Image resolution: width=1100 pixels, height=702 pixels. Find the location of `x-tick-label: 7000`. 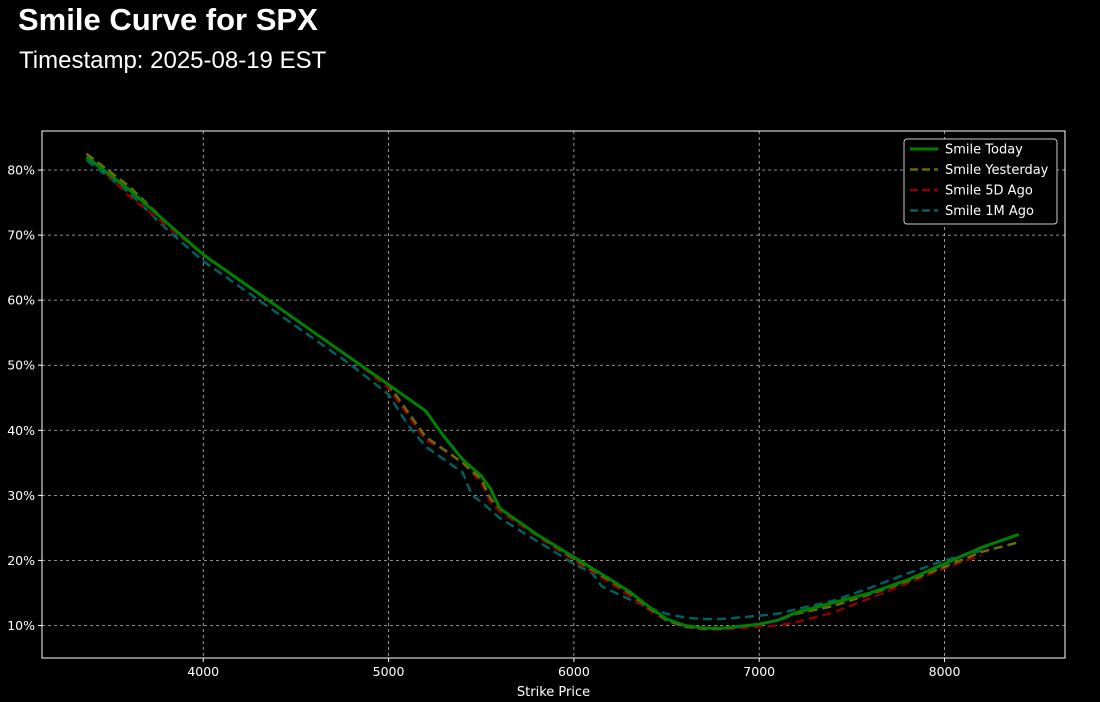

x-tick-label: 7000 is located at coordinates (759, 671).